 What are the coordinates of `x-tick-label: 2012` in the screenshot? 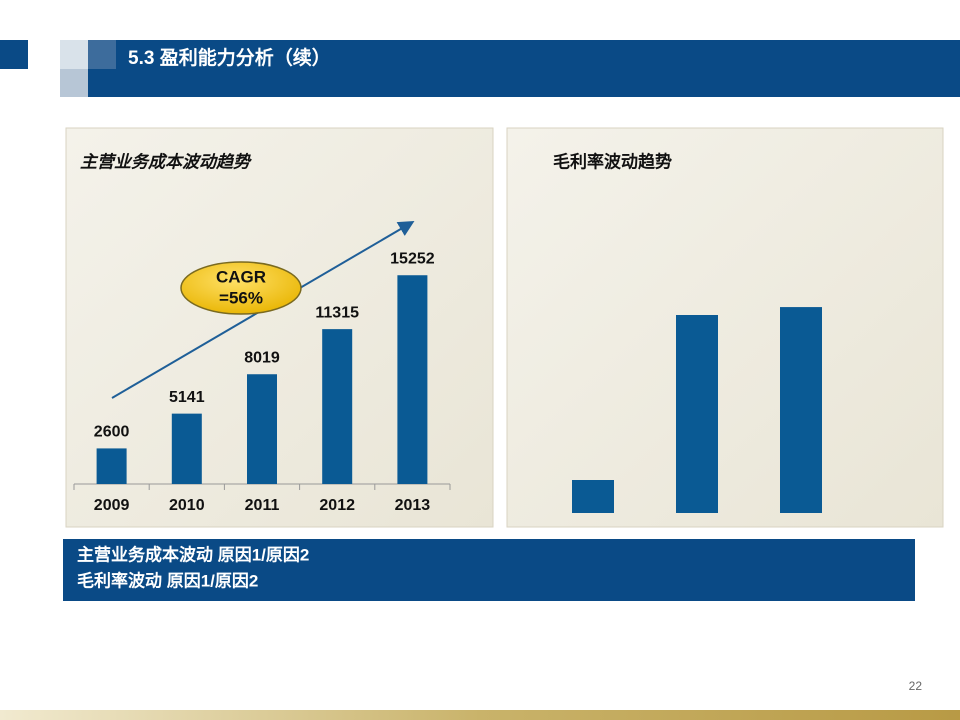 It's located at (337, 505).